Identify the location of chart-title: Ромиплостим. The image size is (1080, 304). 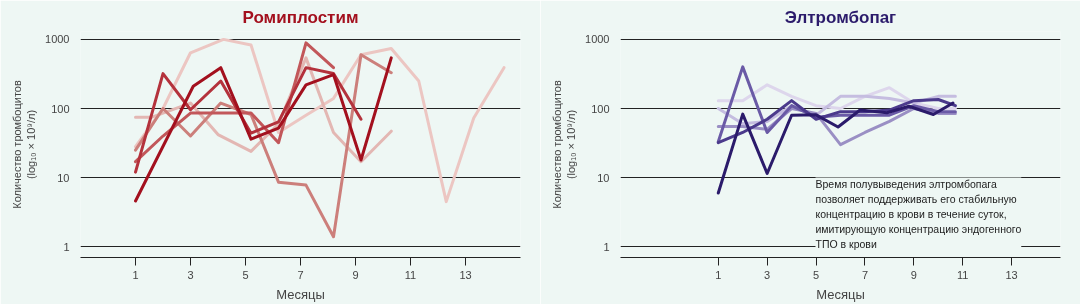
(300, 17).